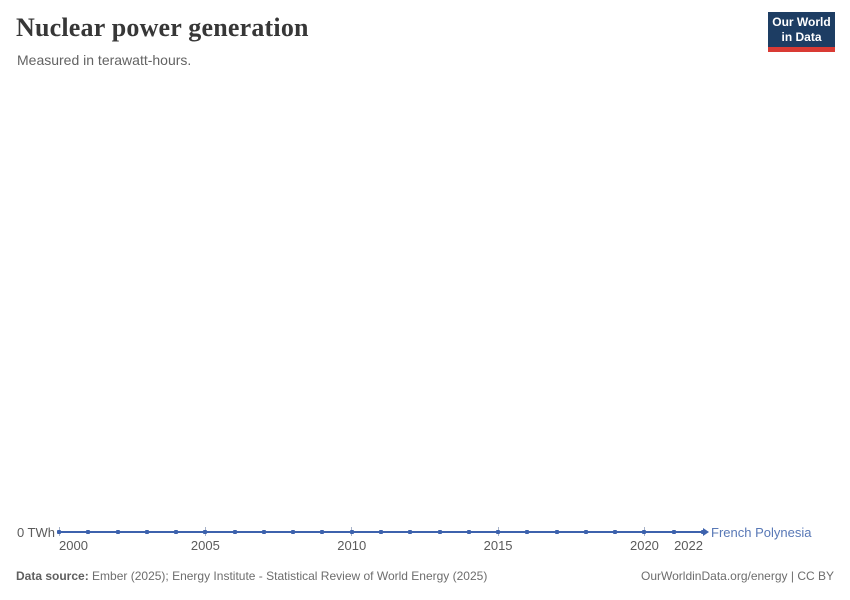  I want to click on x-axis-label: 2015, so click(498, 545).